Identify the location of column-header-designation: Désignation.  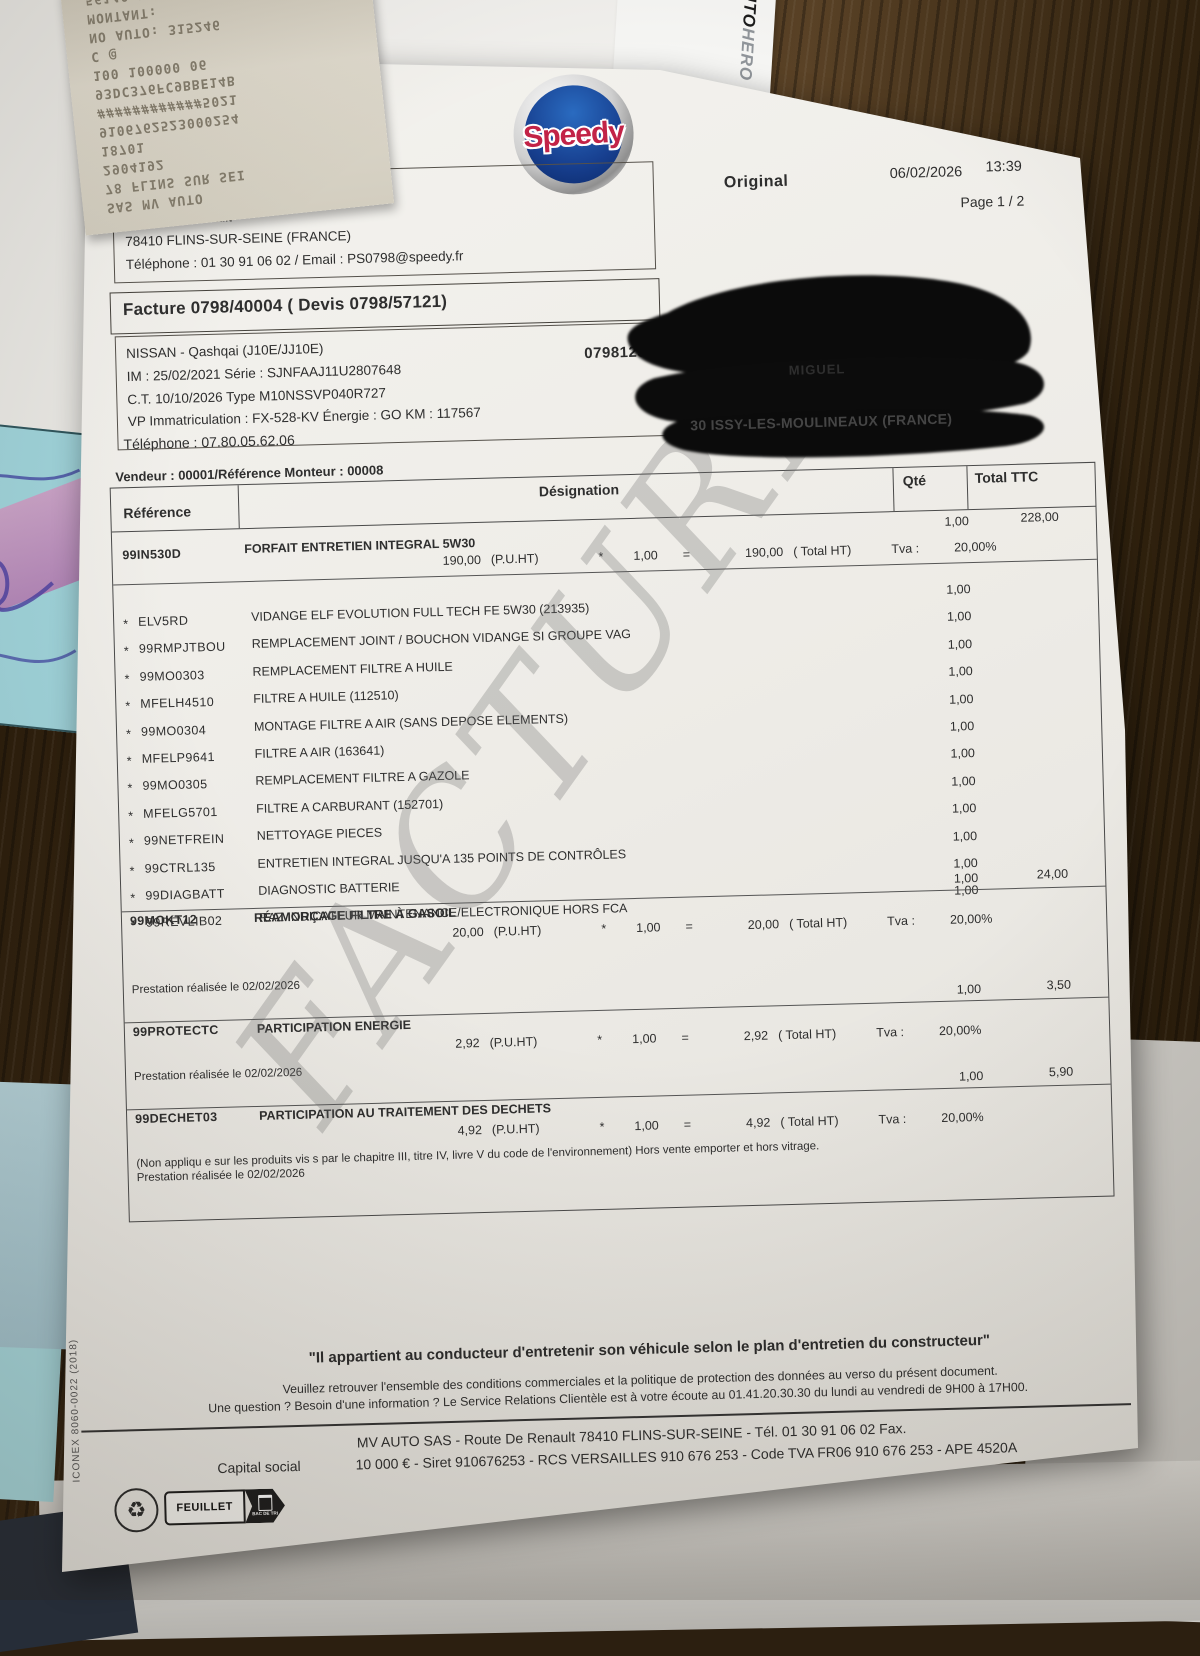
(579, 490).